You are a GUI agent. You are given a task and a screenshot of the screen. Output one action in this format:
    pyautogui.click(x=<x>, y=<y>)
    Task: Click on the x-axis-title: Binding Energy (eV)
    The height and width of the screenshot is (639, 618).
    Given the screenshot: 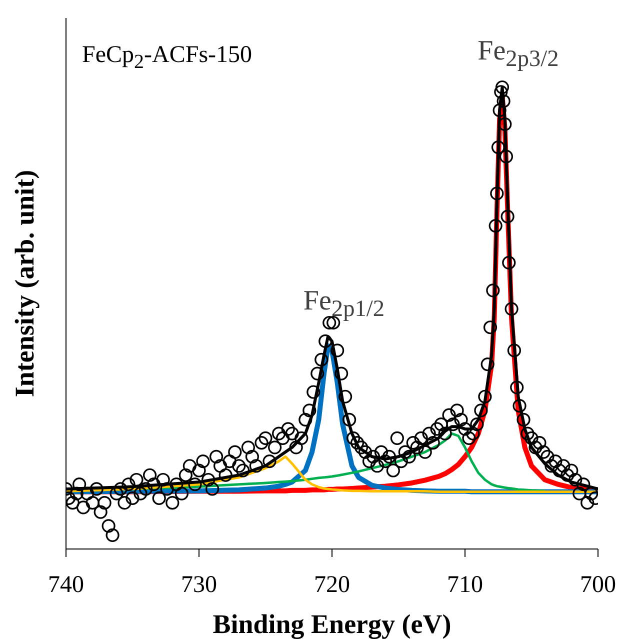 What is the action you would take?
    pyautogui.click(x=332, y=624)
    